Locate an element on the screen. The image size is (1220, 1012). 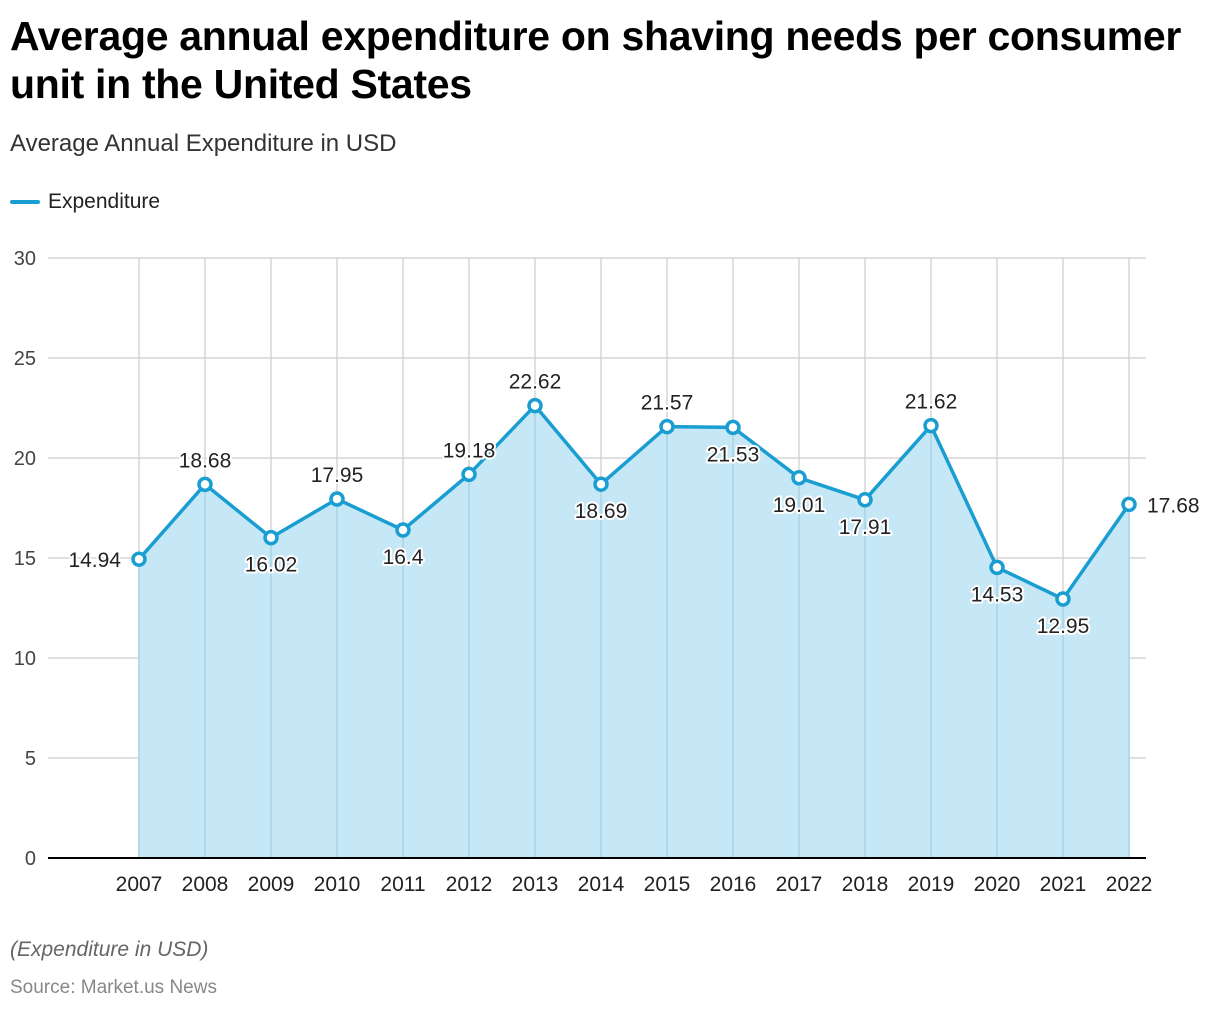
y-tick-labels: 0 5 10 15 20 25 30 is located at coordinates (25, 559).